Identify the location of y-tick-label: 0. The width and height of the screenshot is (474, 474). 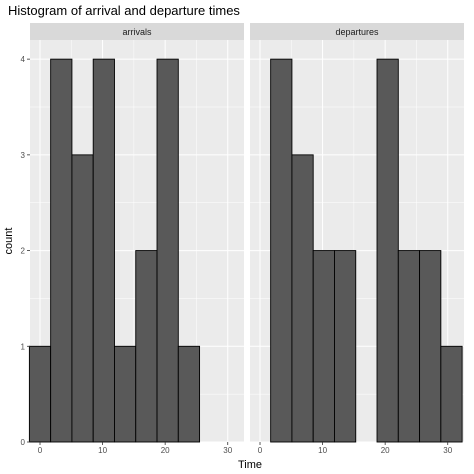
(23, 442).